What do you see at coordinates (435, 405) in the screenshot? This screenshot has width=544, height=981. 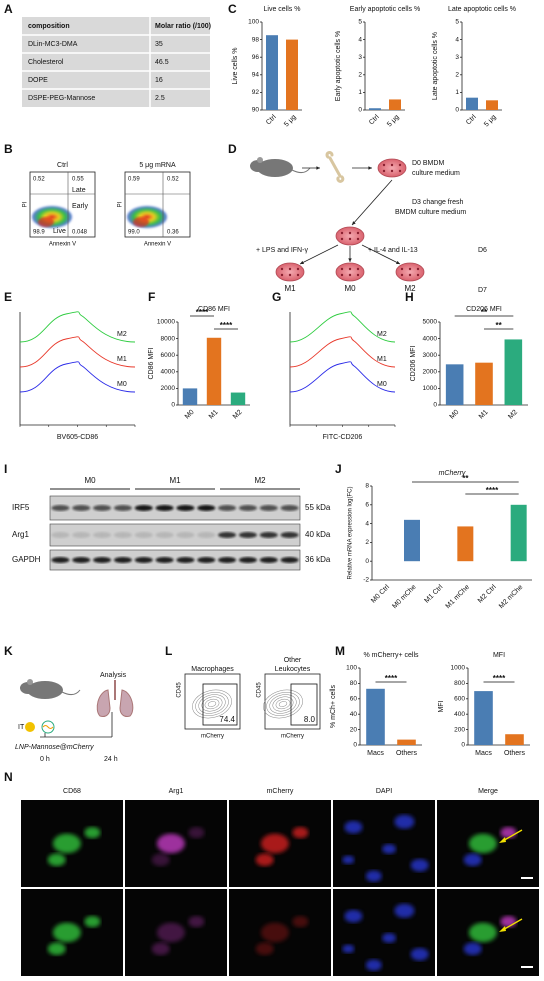 I see `y-tick-label: 0` at bounding box center [435, 405].